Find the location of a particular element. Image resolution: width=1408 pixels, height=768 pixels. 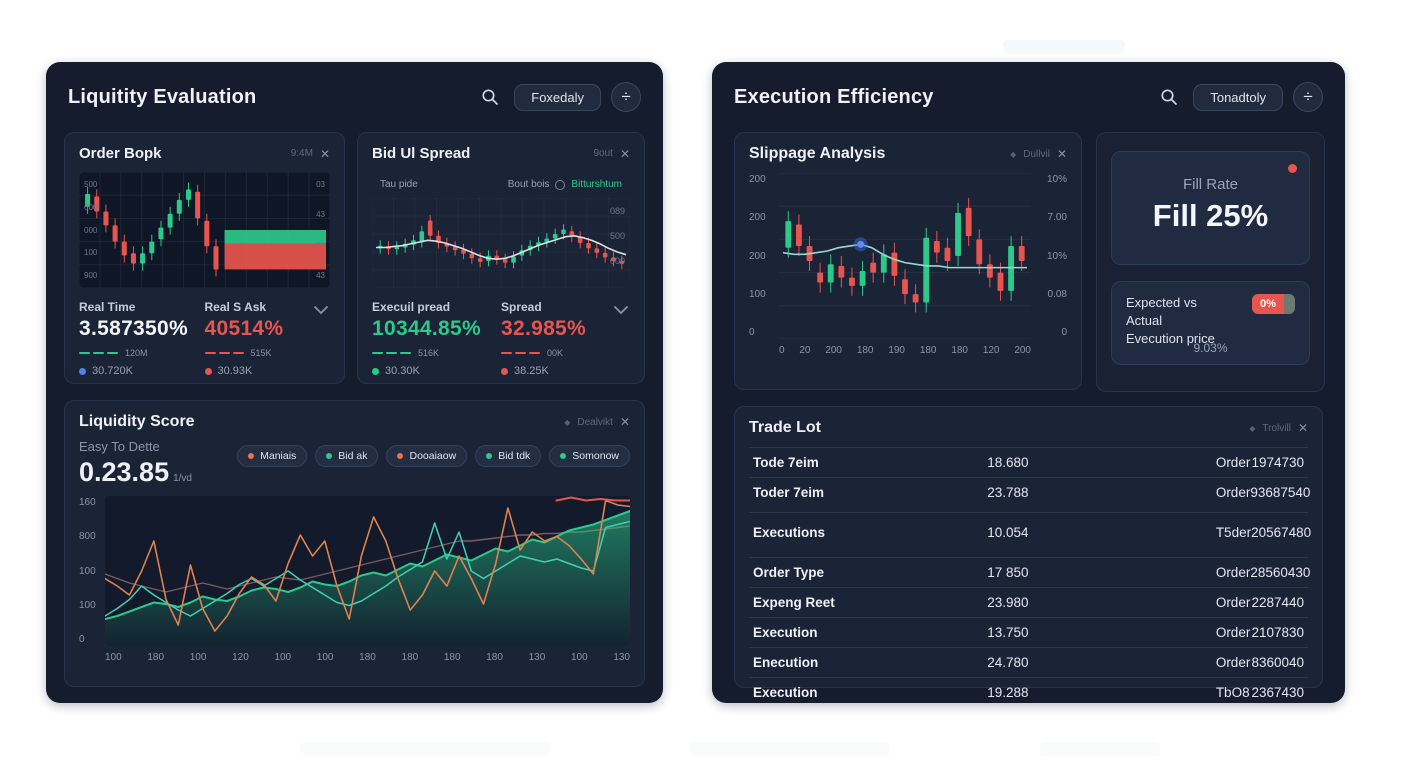

bid-spread-chart: Tau pide Bout bois Bitturshtum 089 500 000 is located at coordinates (501, 230).